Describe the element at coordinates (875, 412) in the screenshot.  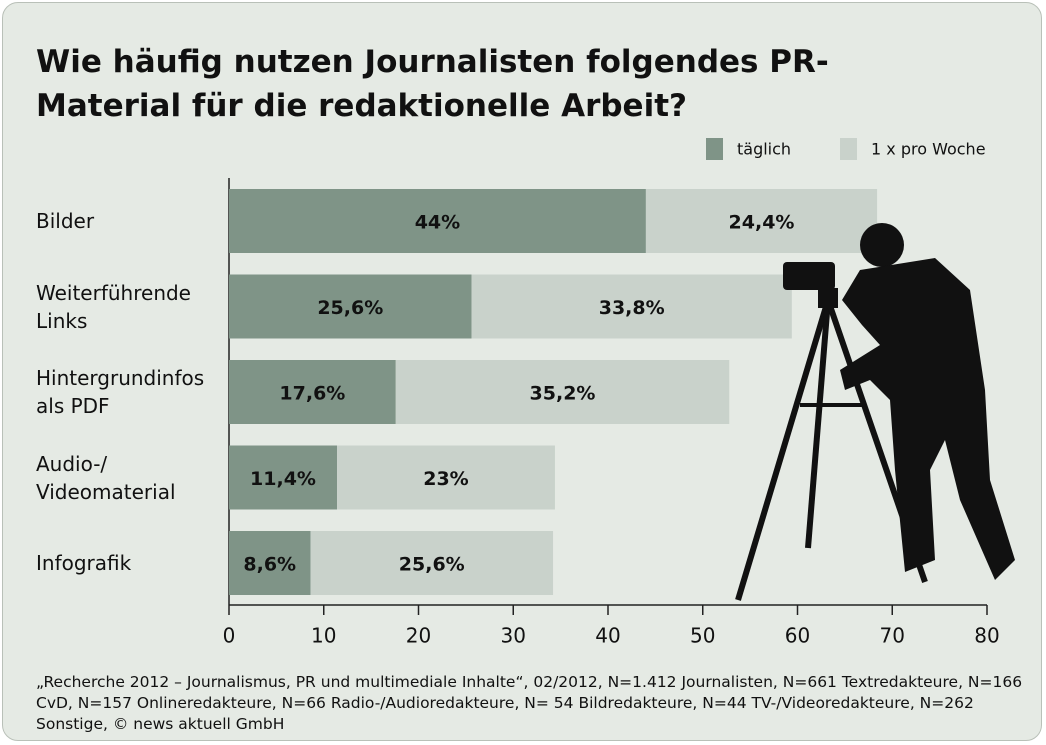
I see `photographer` at that location.